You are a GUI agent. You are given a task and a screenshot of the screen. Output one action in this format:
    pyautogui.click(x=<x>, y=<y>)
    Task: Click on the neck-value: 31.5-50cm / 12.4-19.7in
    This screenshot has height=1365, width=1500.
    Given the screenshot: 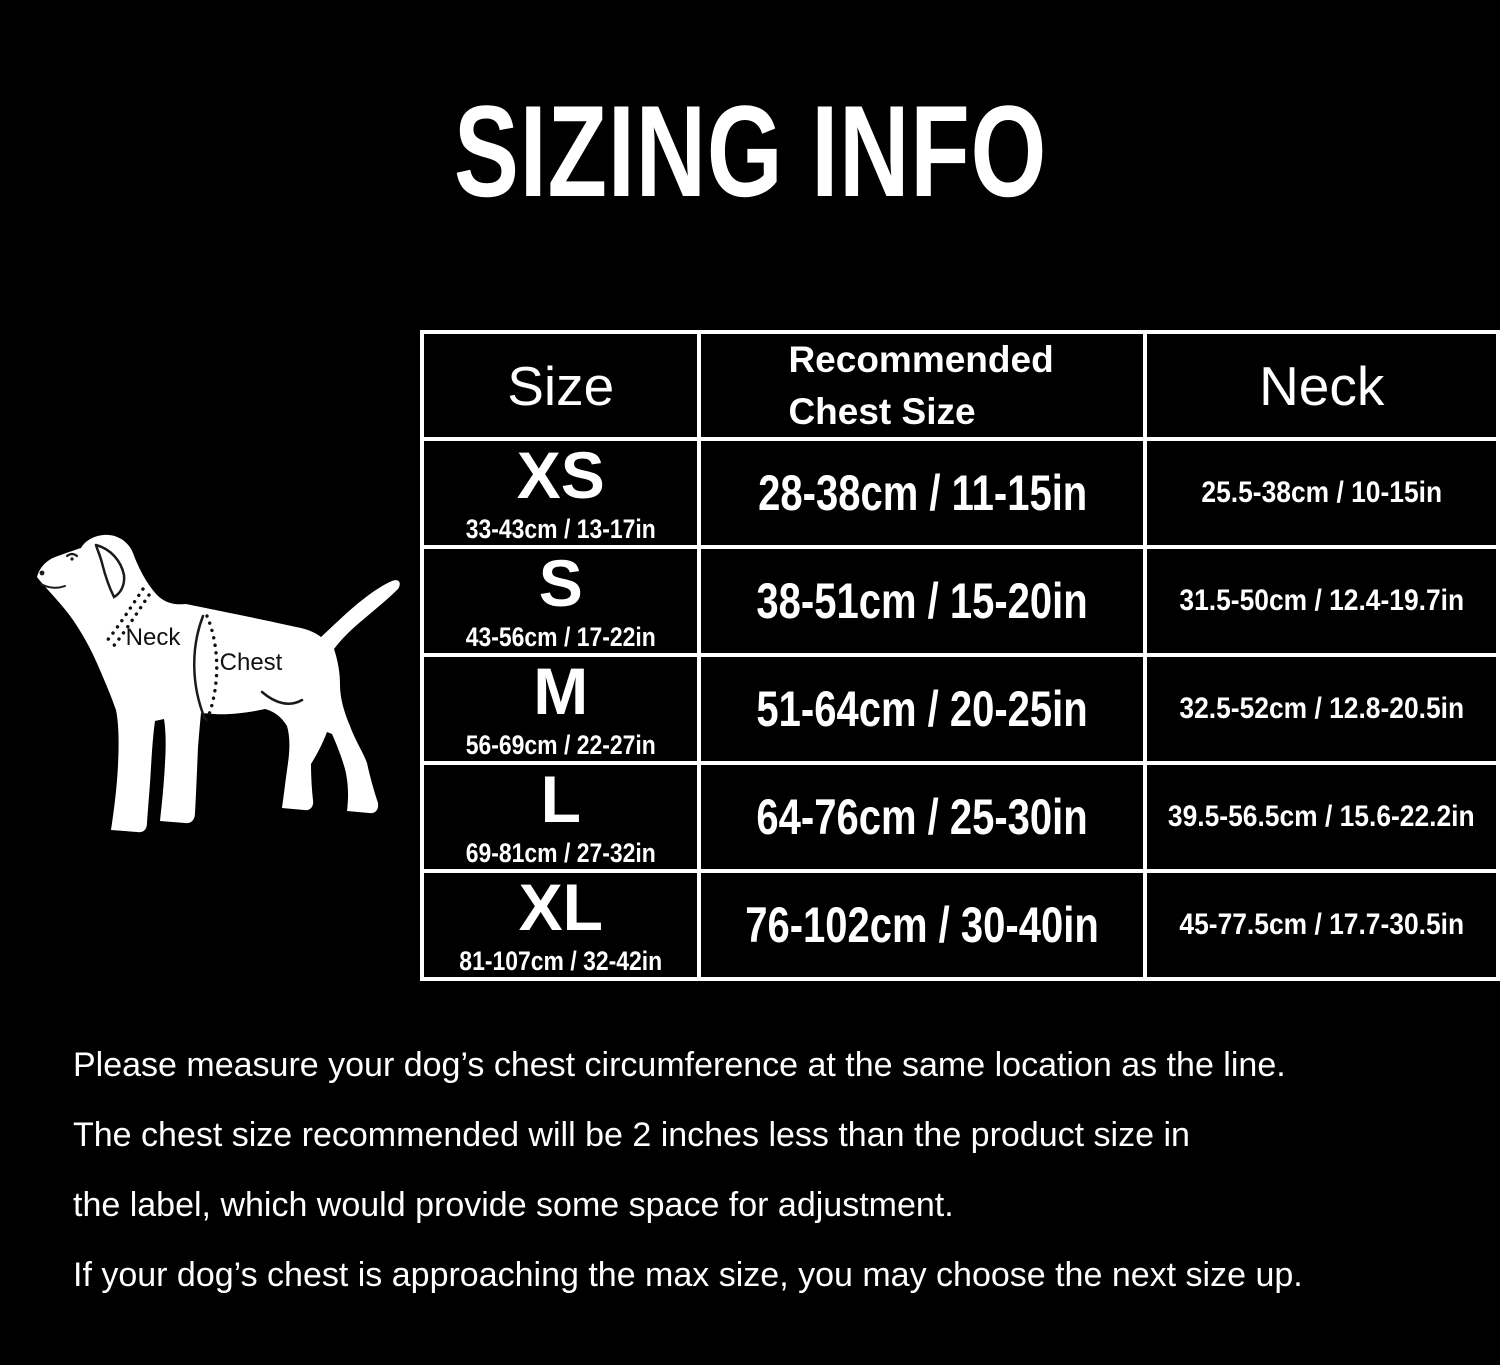 What is the action you would take?
    pyautogui.click(x=1322, y=600)
    